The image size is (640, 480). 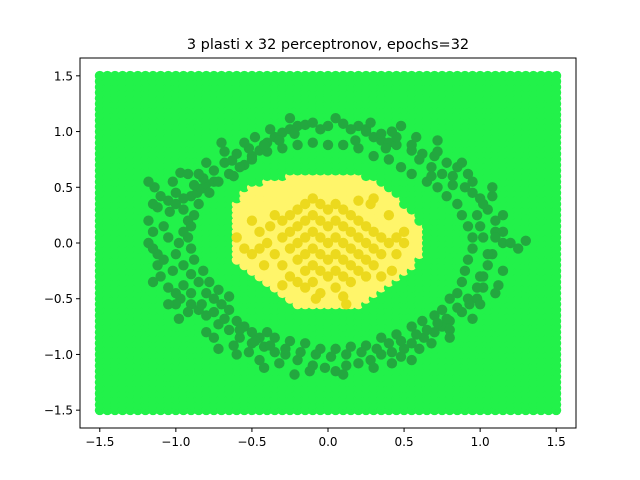 What do you see at coordinates (63, 132) in the screenshot?
I see `y-tick-label: 1.0` at bounding box center [63, 132].